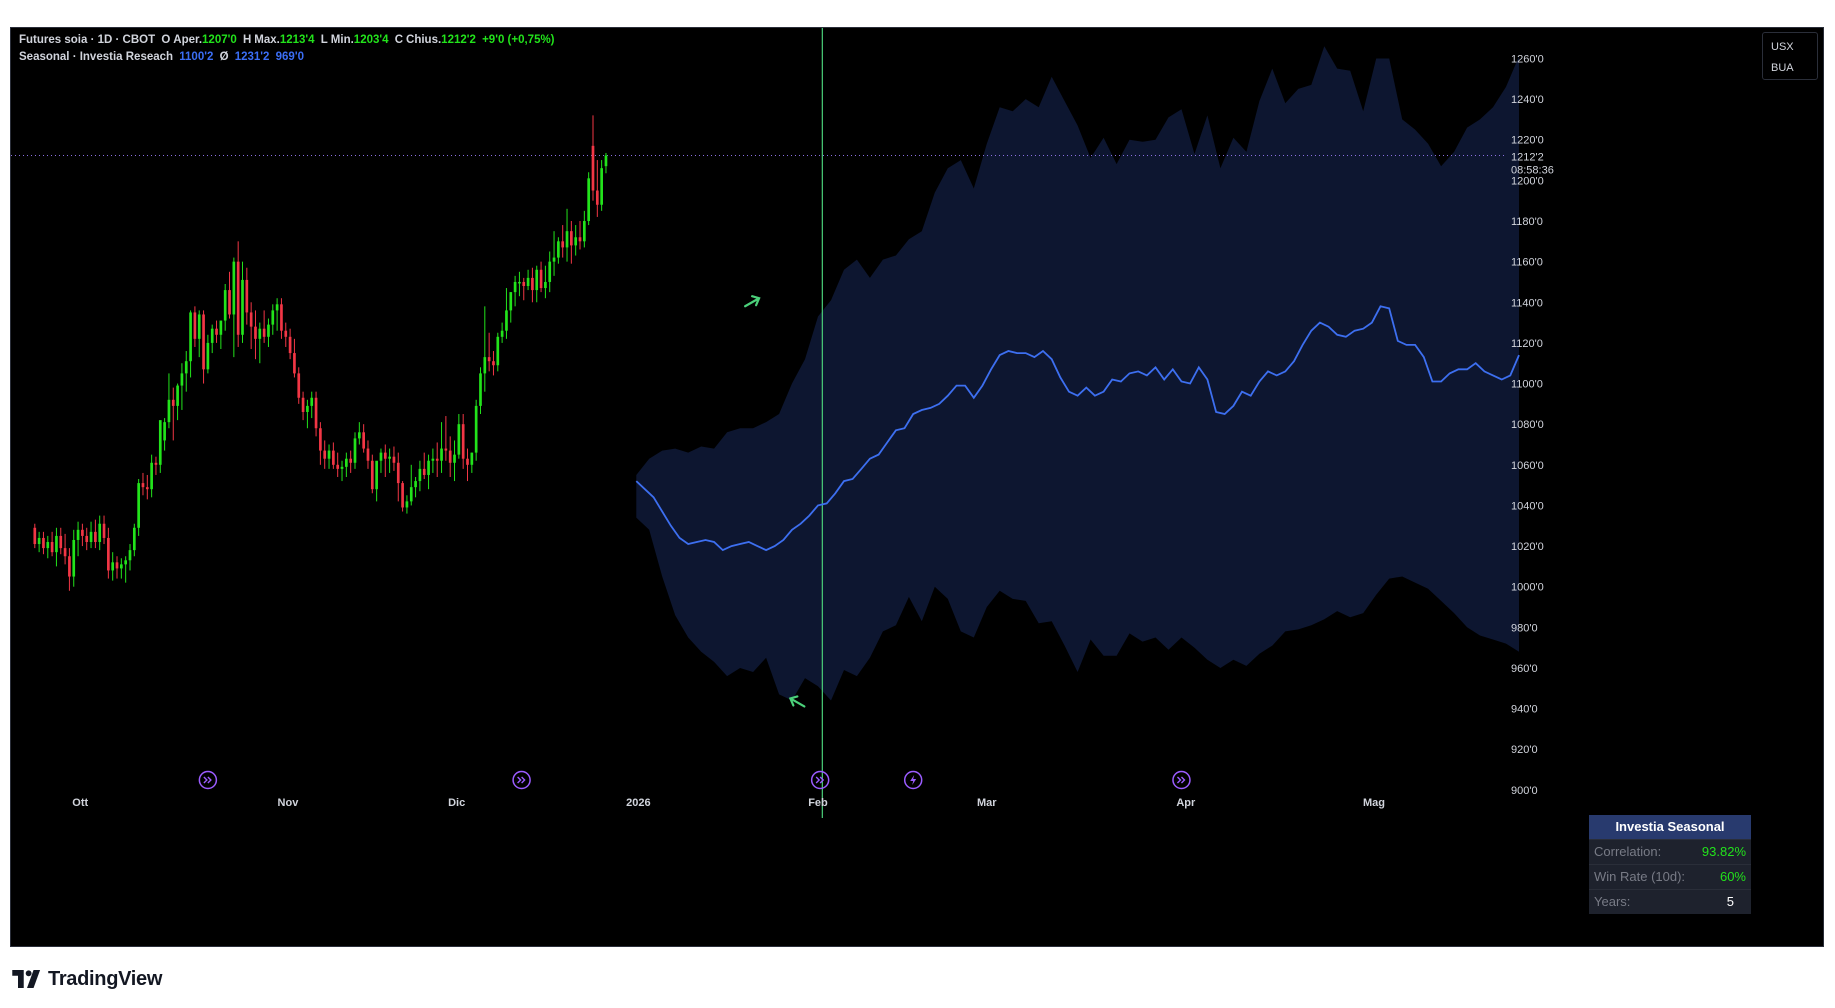  What do you see at coordinates (1732, 876) in the screenshot?
I see `stats-value: 60%` at bounding box center [1732, 876].